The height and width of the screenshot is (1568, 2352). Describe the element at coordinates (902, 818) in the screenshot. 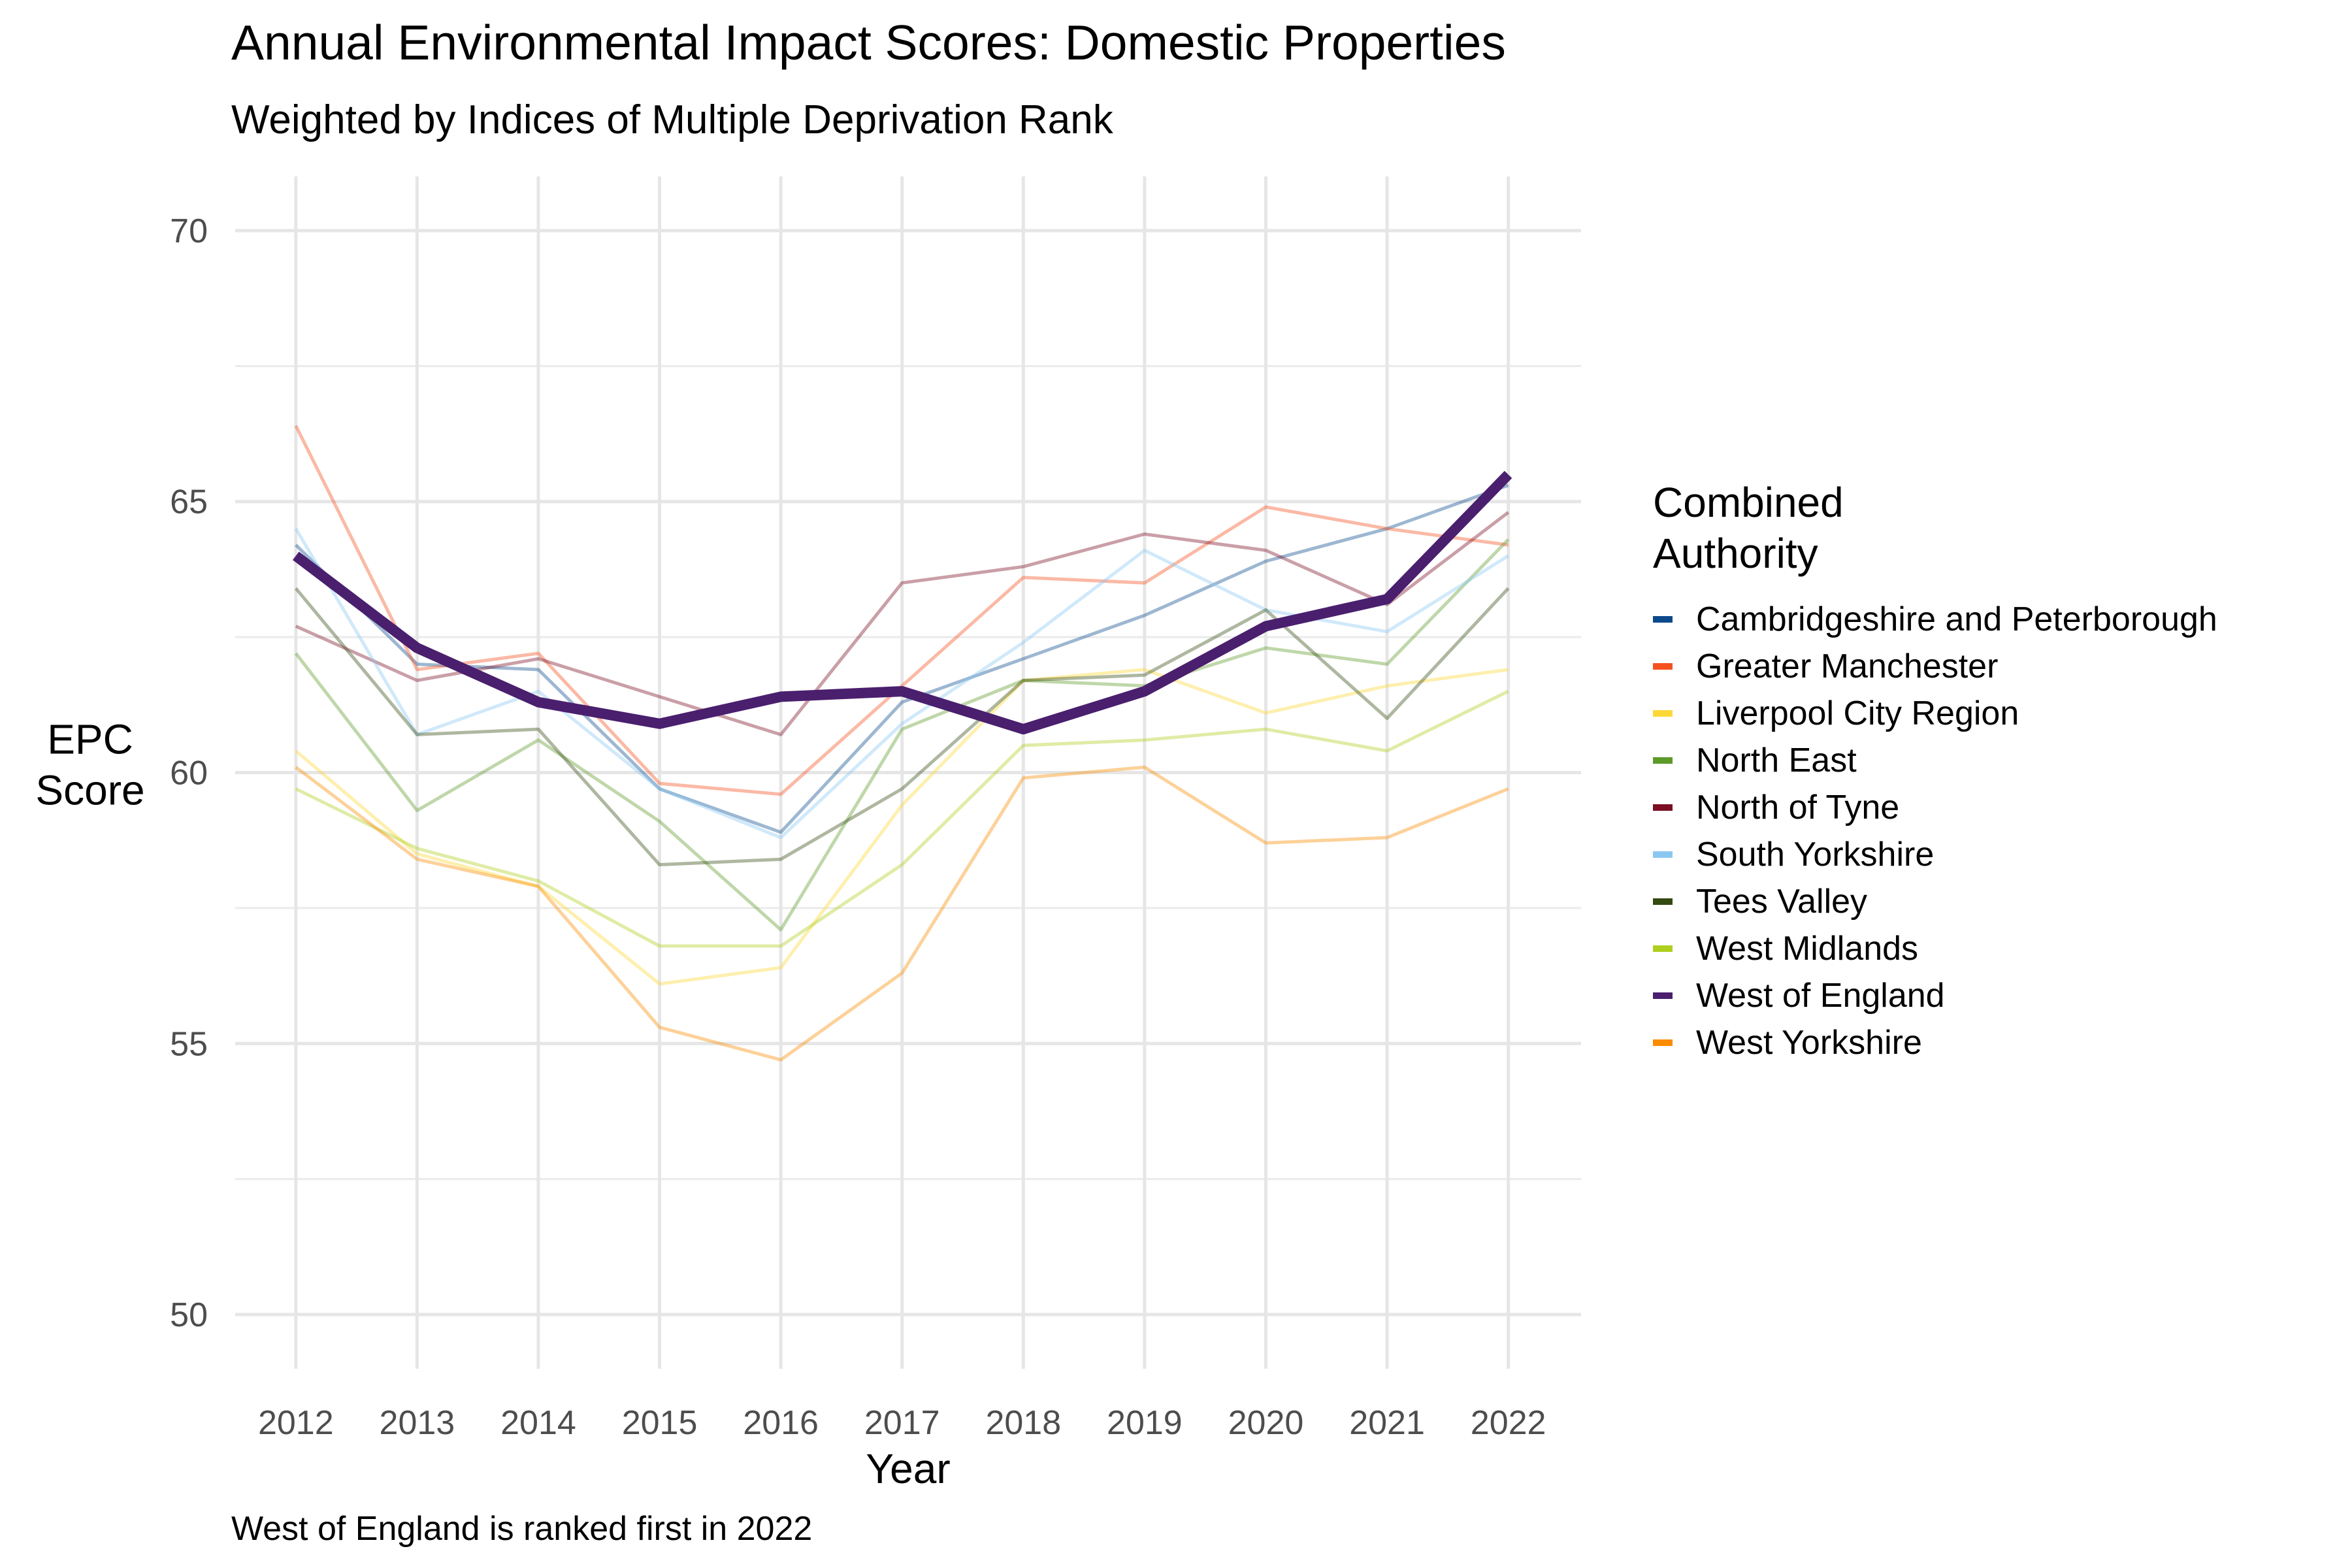

I see `series-line-west-midlands` at that location.